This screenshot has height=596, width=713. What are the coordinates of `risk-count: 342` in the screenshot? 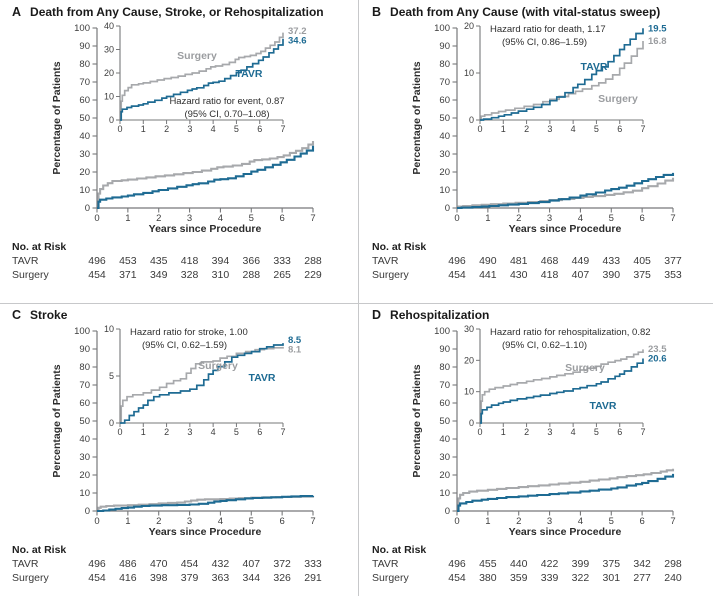 It's located at (642, 564).